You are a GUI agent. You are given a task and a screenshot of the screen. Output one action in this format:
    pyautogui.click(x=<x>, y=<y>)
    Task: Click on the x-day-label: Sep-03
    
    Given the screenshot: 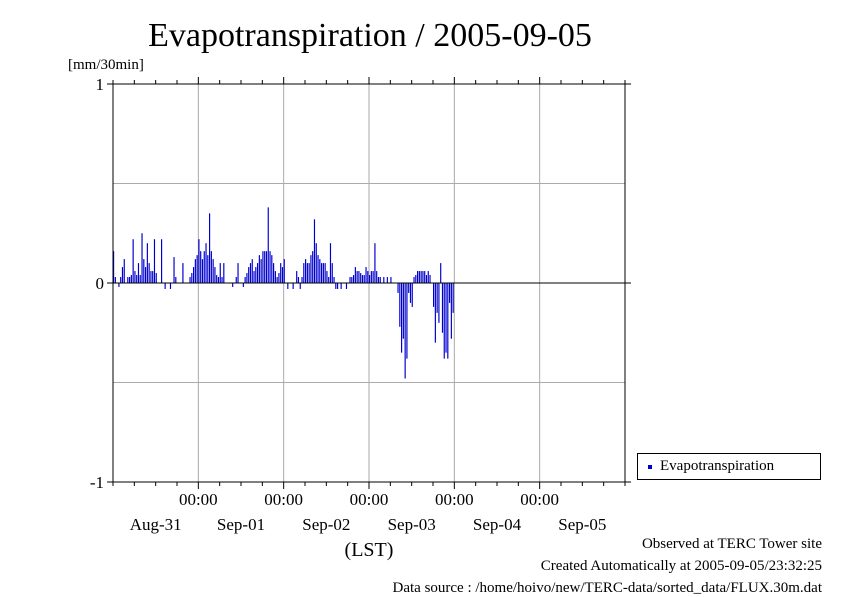 What is the action you would take?
    pyautogui.click(x=412, y=524)
    